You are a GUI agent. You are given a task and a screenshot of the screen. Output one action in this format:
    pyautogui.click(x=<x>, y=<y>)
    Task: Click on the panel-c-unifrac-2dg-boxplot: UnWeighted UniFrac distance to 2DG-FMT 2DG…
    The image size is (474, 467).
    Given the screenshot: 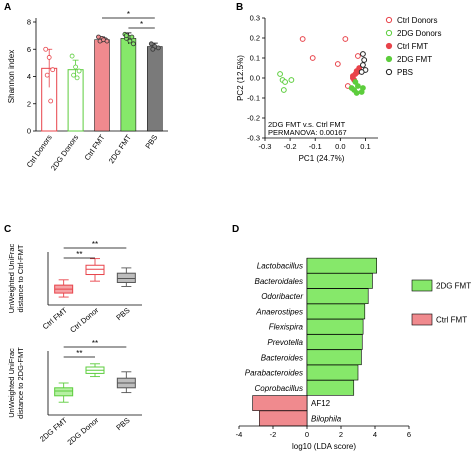 What is the action you would take?
    pyautogui.click(x=74, y=393)
    